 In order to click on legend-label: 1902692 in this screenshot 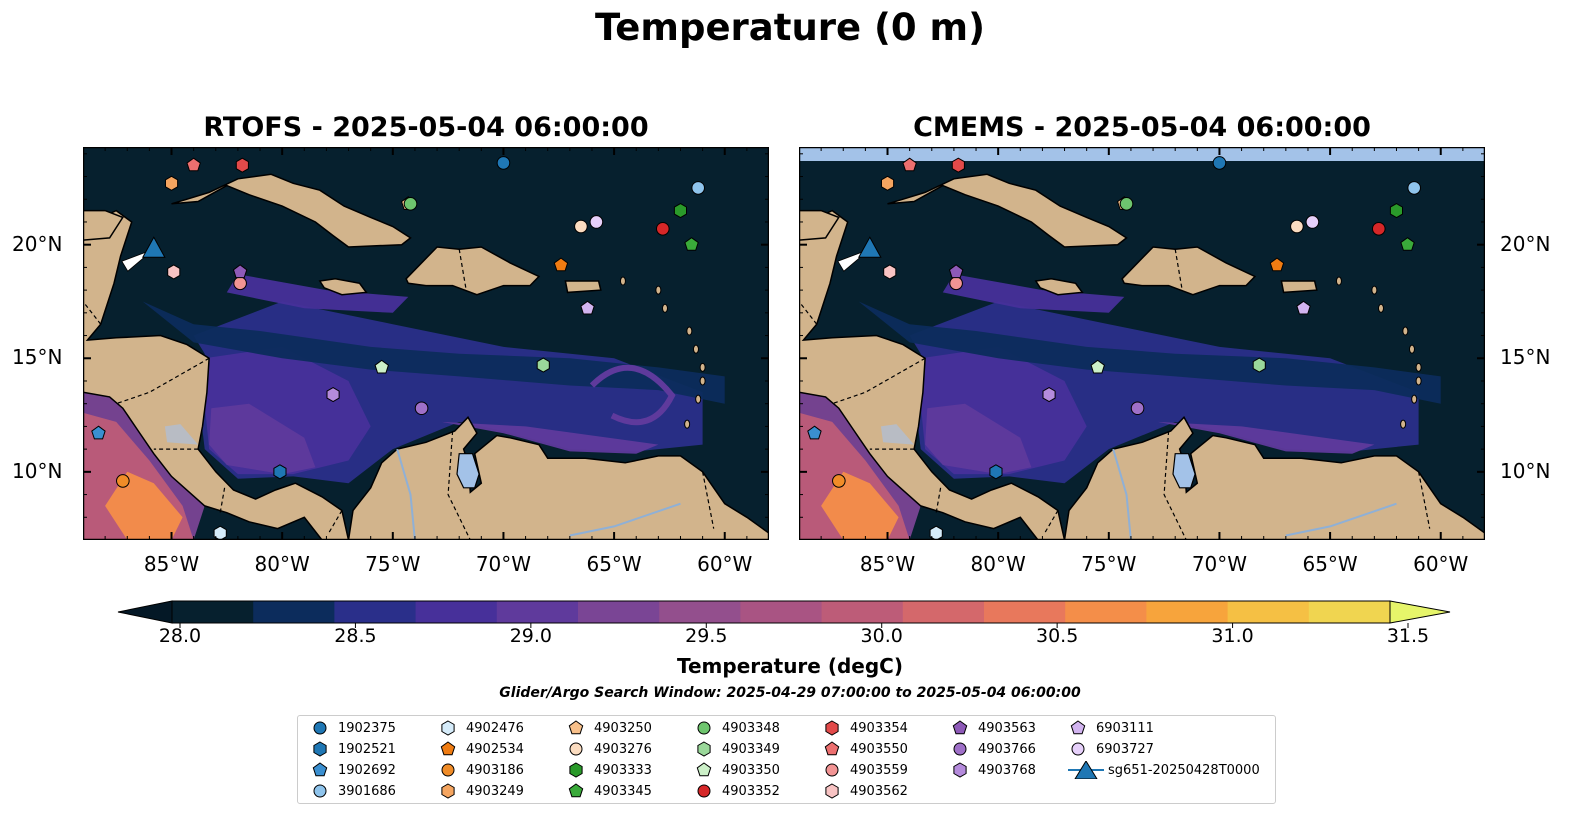, I will do `click(367, 770)`.